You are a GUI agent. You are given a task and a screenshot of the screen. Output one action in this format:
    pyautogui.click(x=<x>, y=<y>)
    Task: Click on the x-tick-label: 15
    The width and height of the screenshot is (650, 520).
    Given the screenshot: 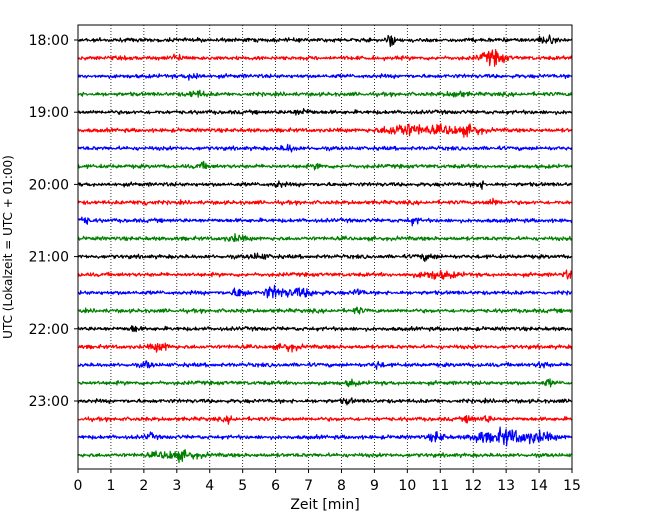 What is the action you would take?
    pyautogui.click(x=572, y=486)
    